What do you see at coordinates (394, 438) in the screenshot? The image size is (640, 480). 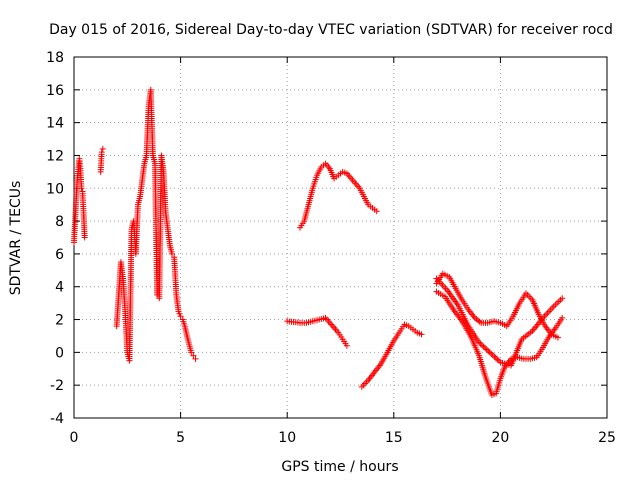 I see `x-tick-label: 15` at bounding box center [394, 438].